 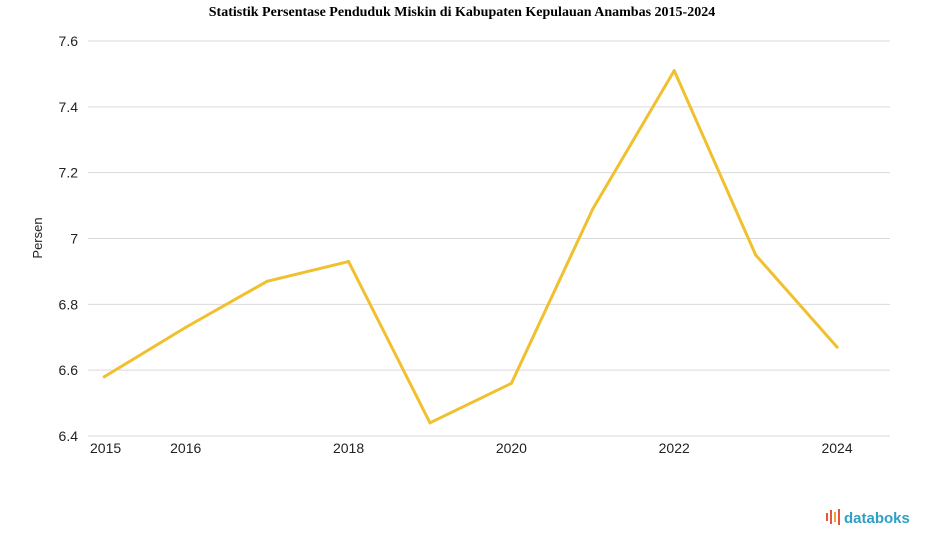 What do you see at coordinates (37, 237) in the screenshot?
I see `y-axis-label: Persen` at bounding box center [37, 237].